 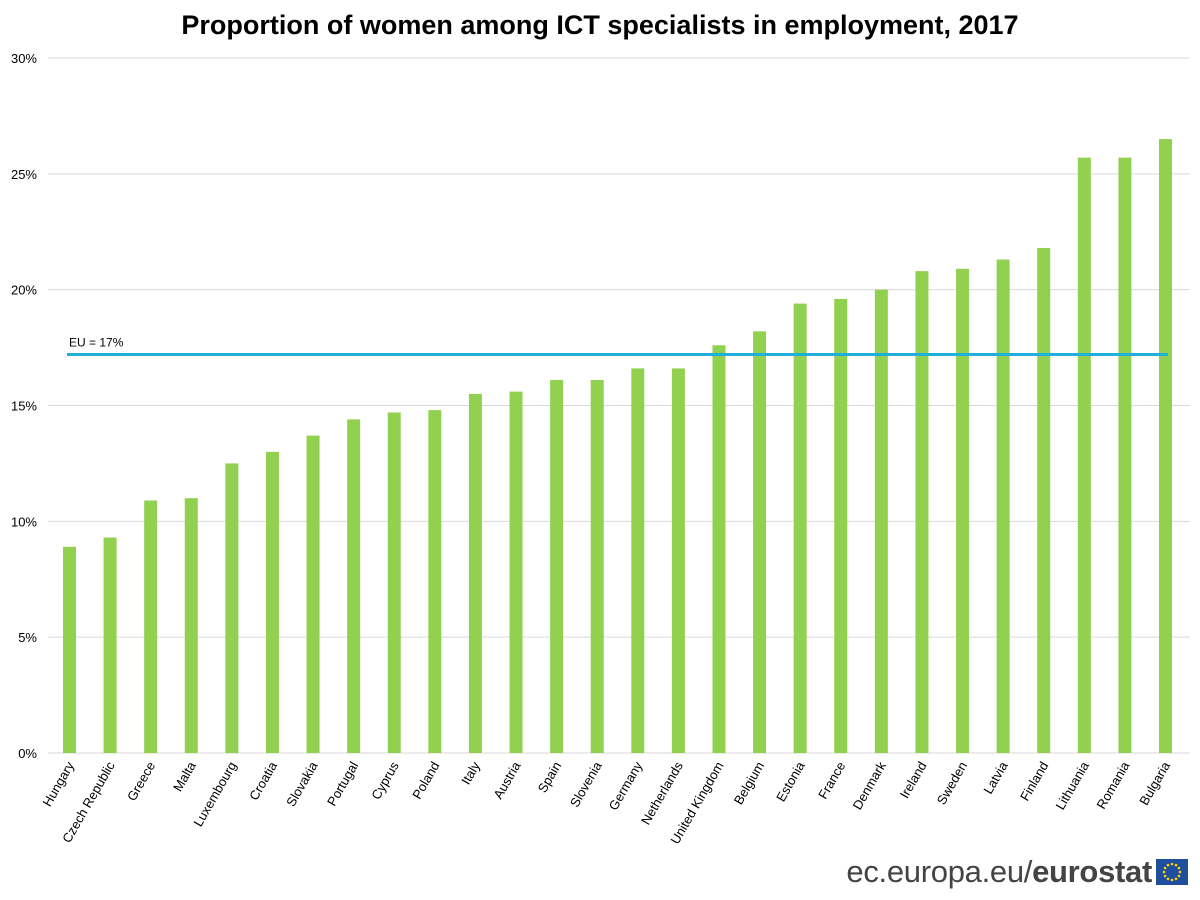 I want to click on x-tick-label: Italy, so click(x=470, y=773).